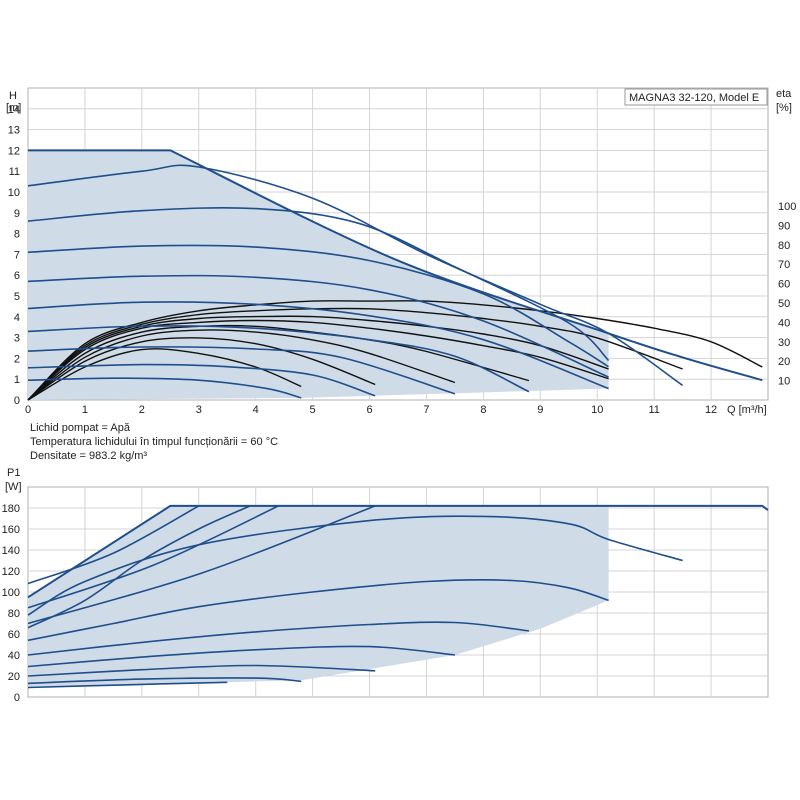 This screenshot has height=800, width=800. I want to click on head-tick-label: 11, so click(14, 172).